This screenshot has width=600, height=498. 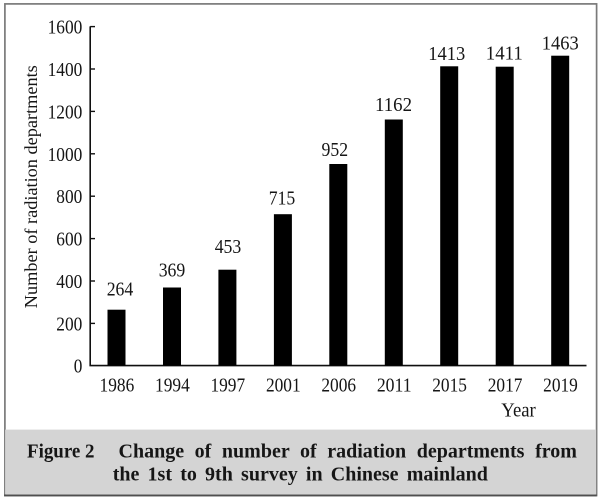 What do you see at coordinates (446, 54) in the screenshot?
I see `svg-text: 1413` at bounding box center [446, 54].